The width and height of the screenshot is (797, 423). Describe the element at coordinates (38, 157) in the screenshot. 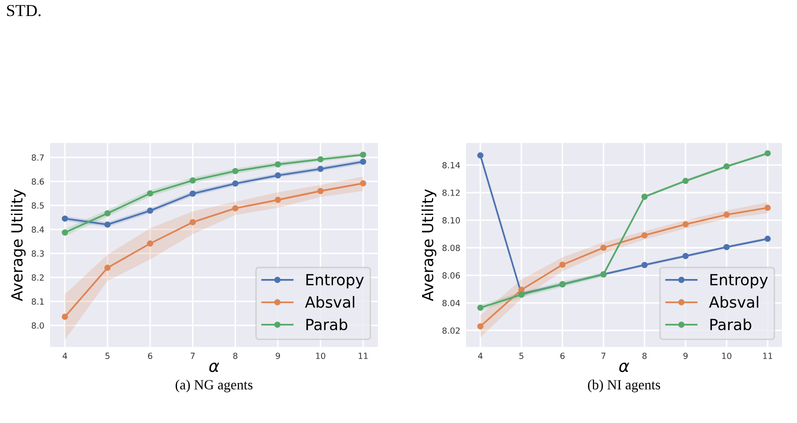

I see `y-tick-label: 8.7` at that location.